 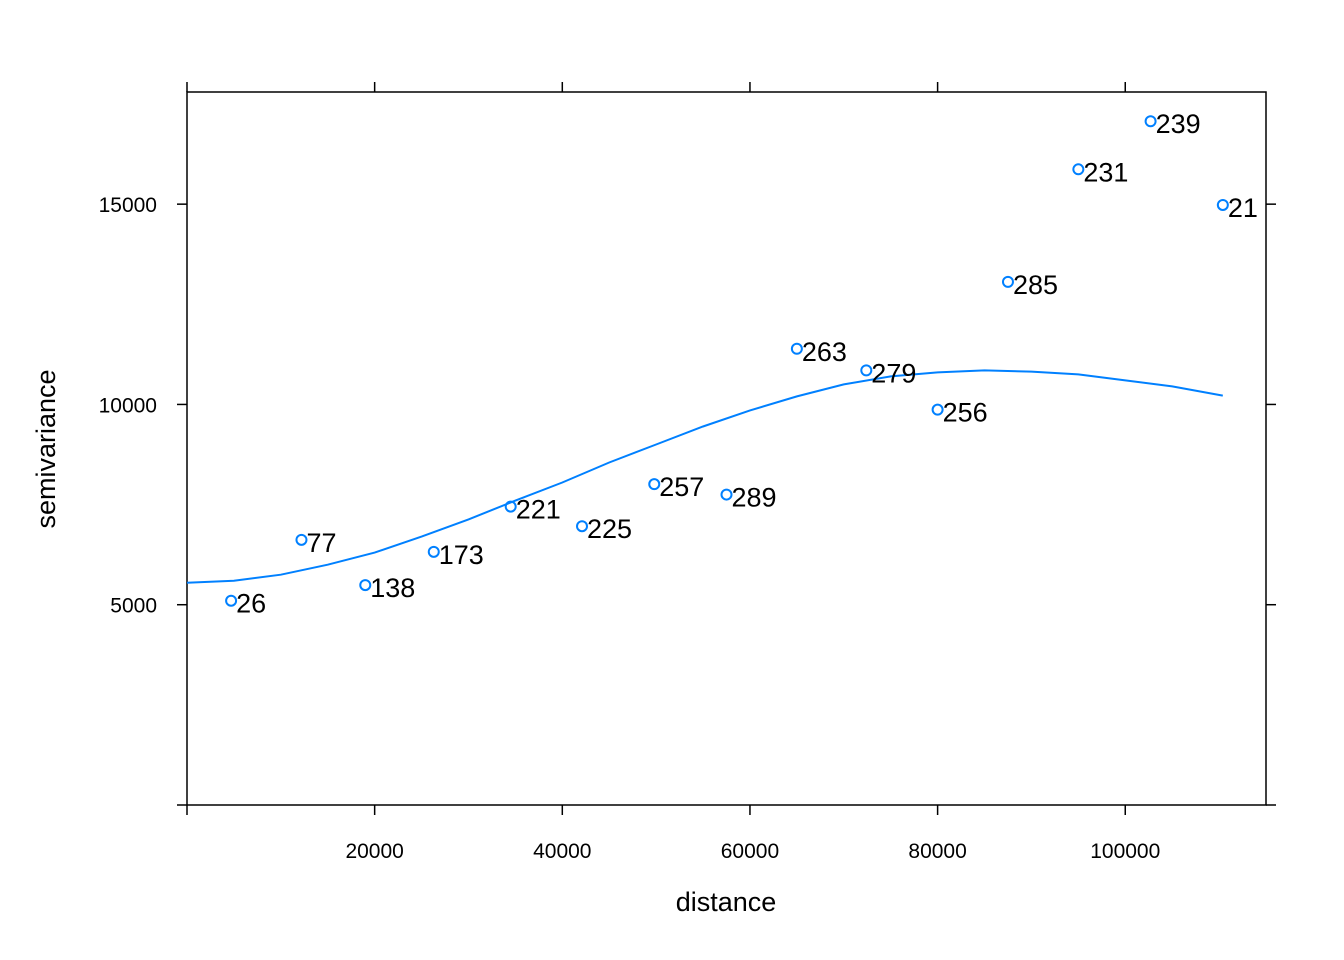 What do you see at coordinates (562, 851) in the screenshot?
I see `x-tick-label: 40000` at bounding box center [562, 851].